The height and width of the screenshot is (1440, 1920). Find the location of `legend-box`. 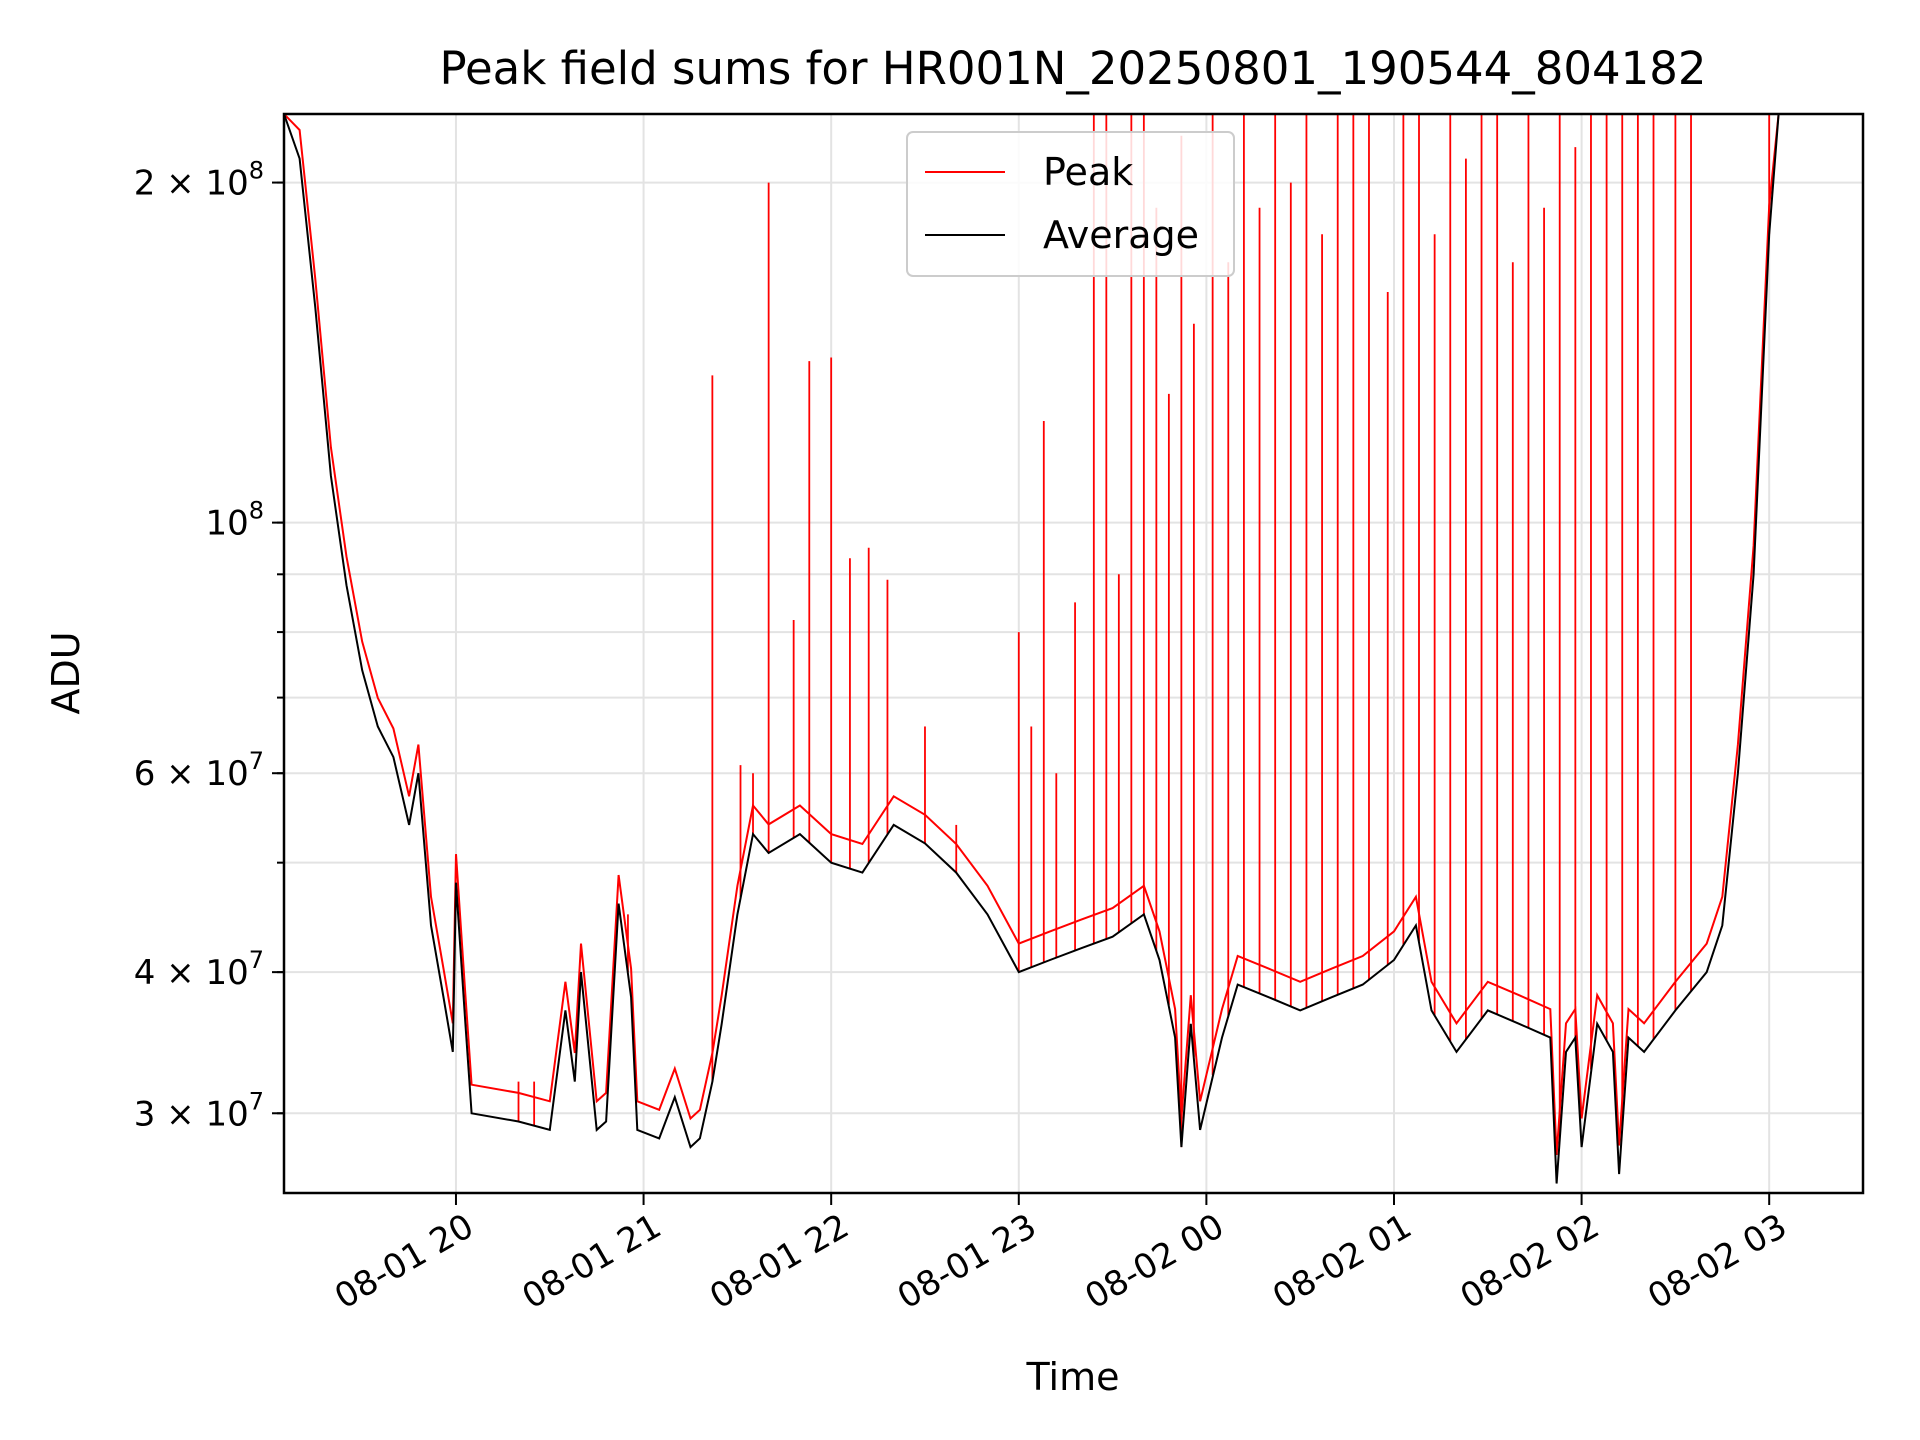

legend-box is located at coordinates (1070, 204).